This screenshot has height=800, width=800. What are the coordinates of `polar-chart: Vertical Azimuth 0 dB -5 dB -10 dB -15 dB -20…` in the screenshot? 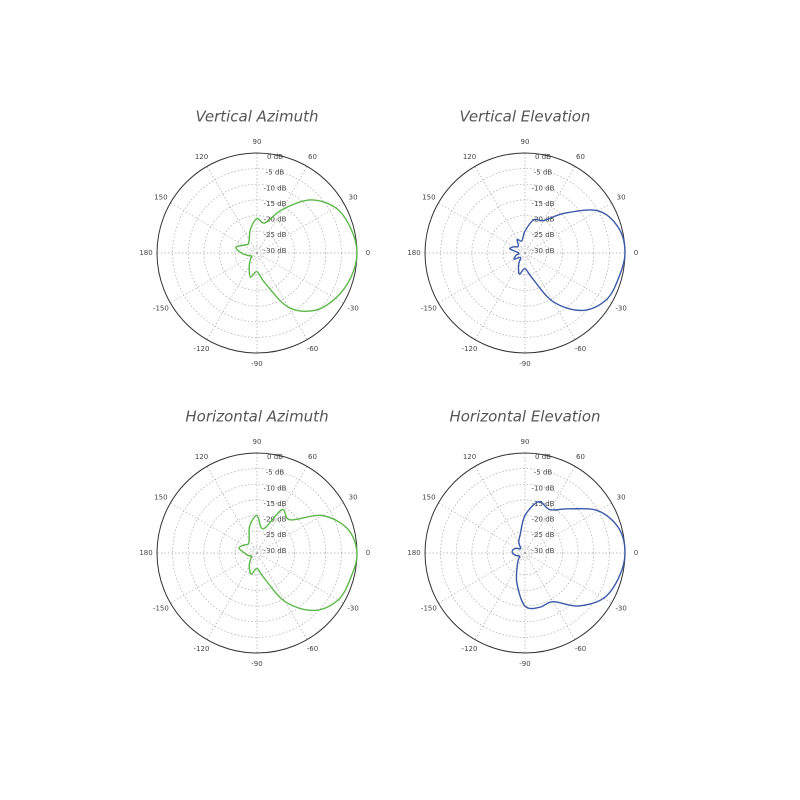 It's located at (254, 238).